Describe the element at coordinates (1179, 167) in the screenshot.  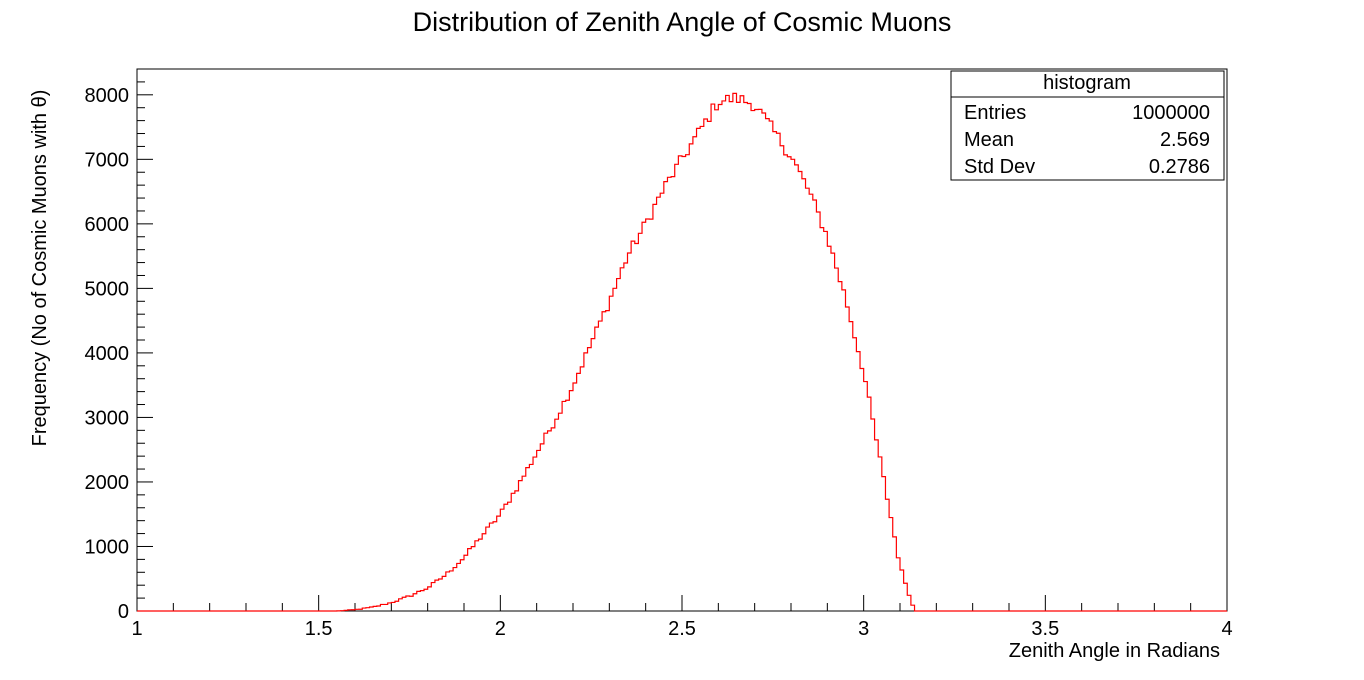
I see `stats-stddev-value: 0.2786` at that location.